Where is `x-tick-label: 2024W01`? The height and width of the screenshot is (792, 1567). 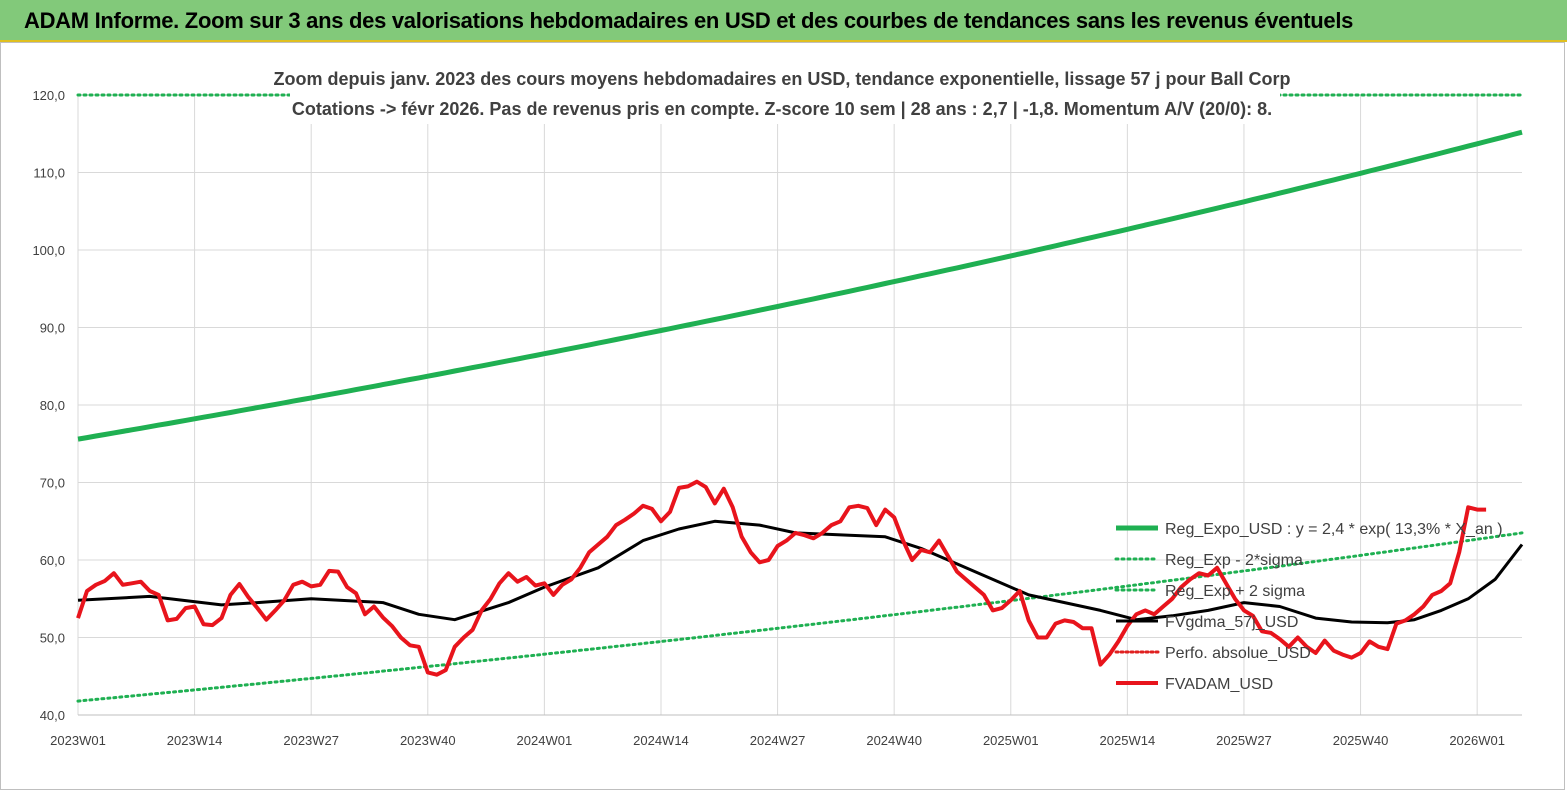 x-tick-label: 2024W01 is located at coordinates (545, 740).